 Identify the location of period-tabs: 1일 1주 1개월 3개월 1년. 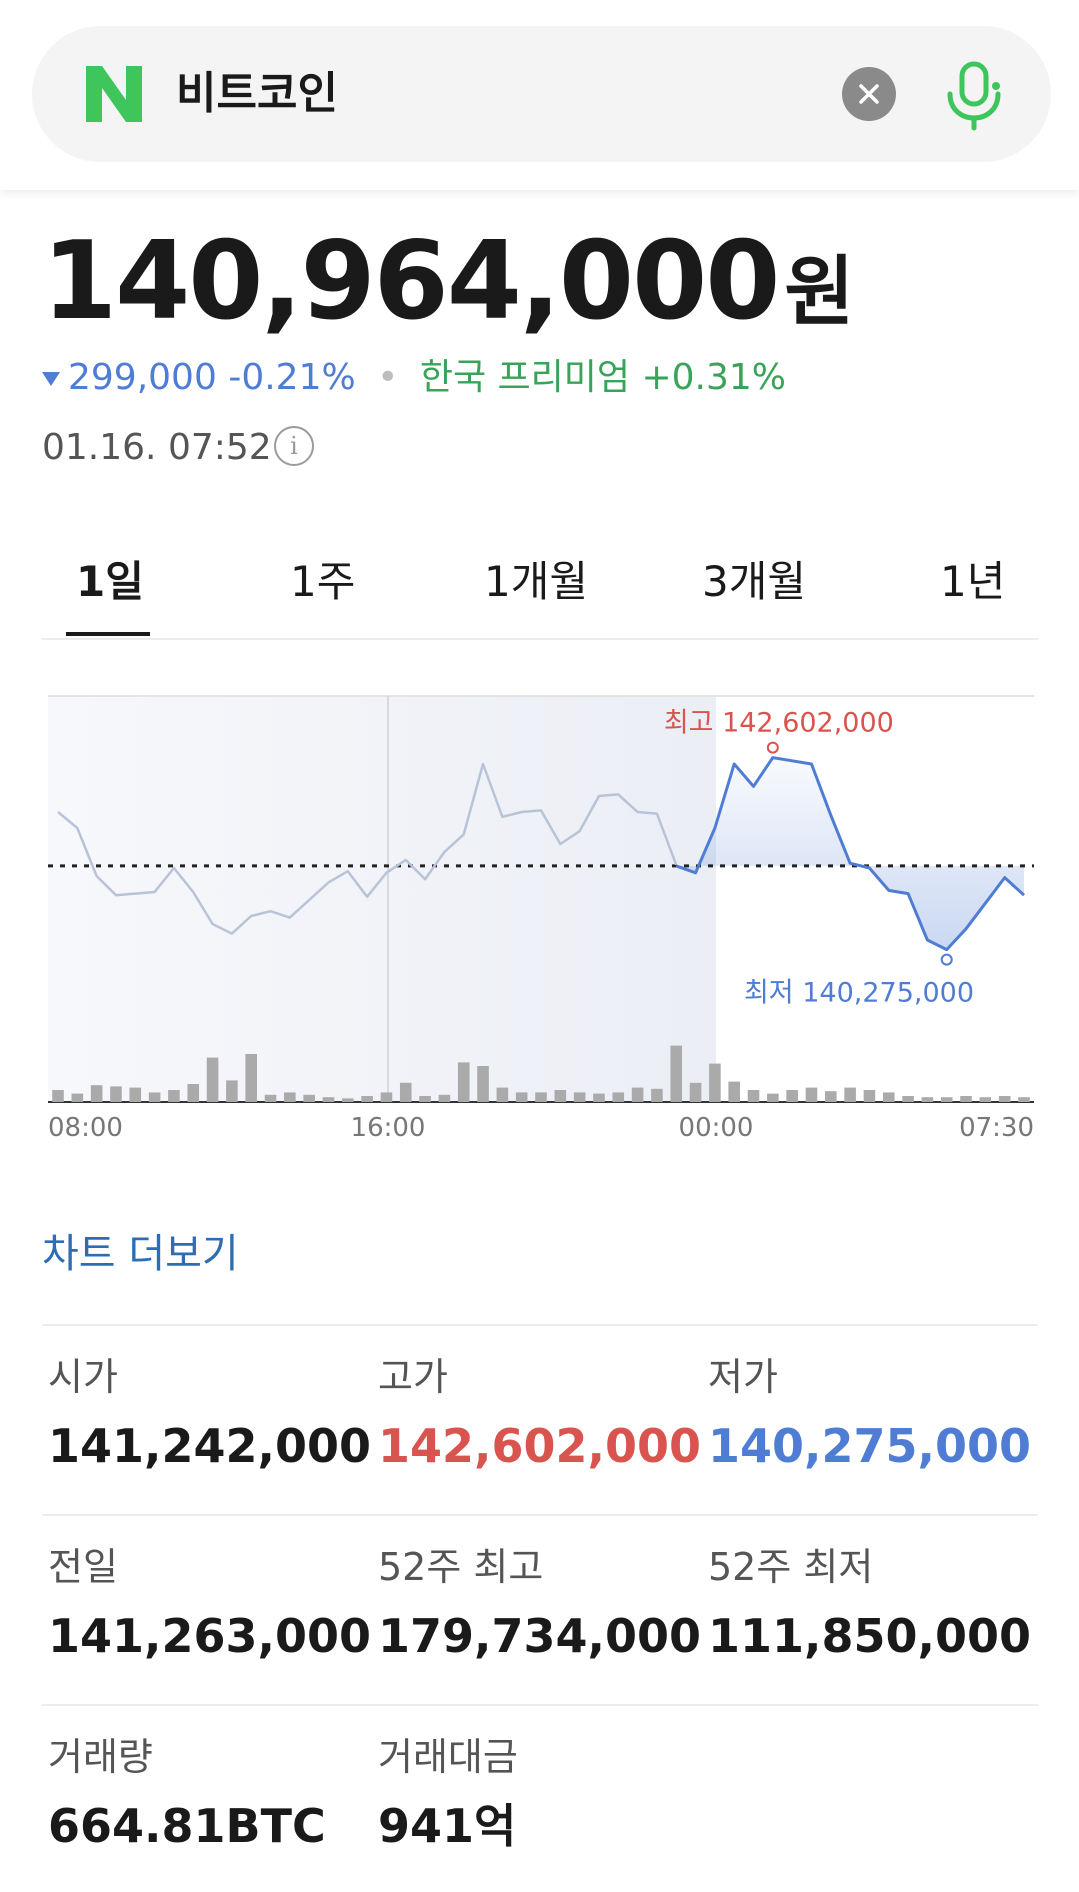
(540, 590).